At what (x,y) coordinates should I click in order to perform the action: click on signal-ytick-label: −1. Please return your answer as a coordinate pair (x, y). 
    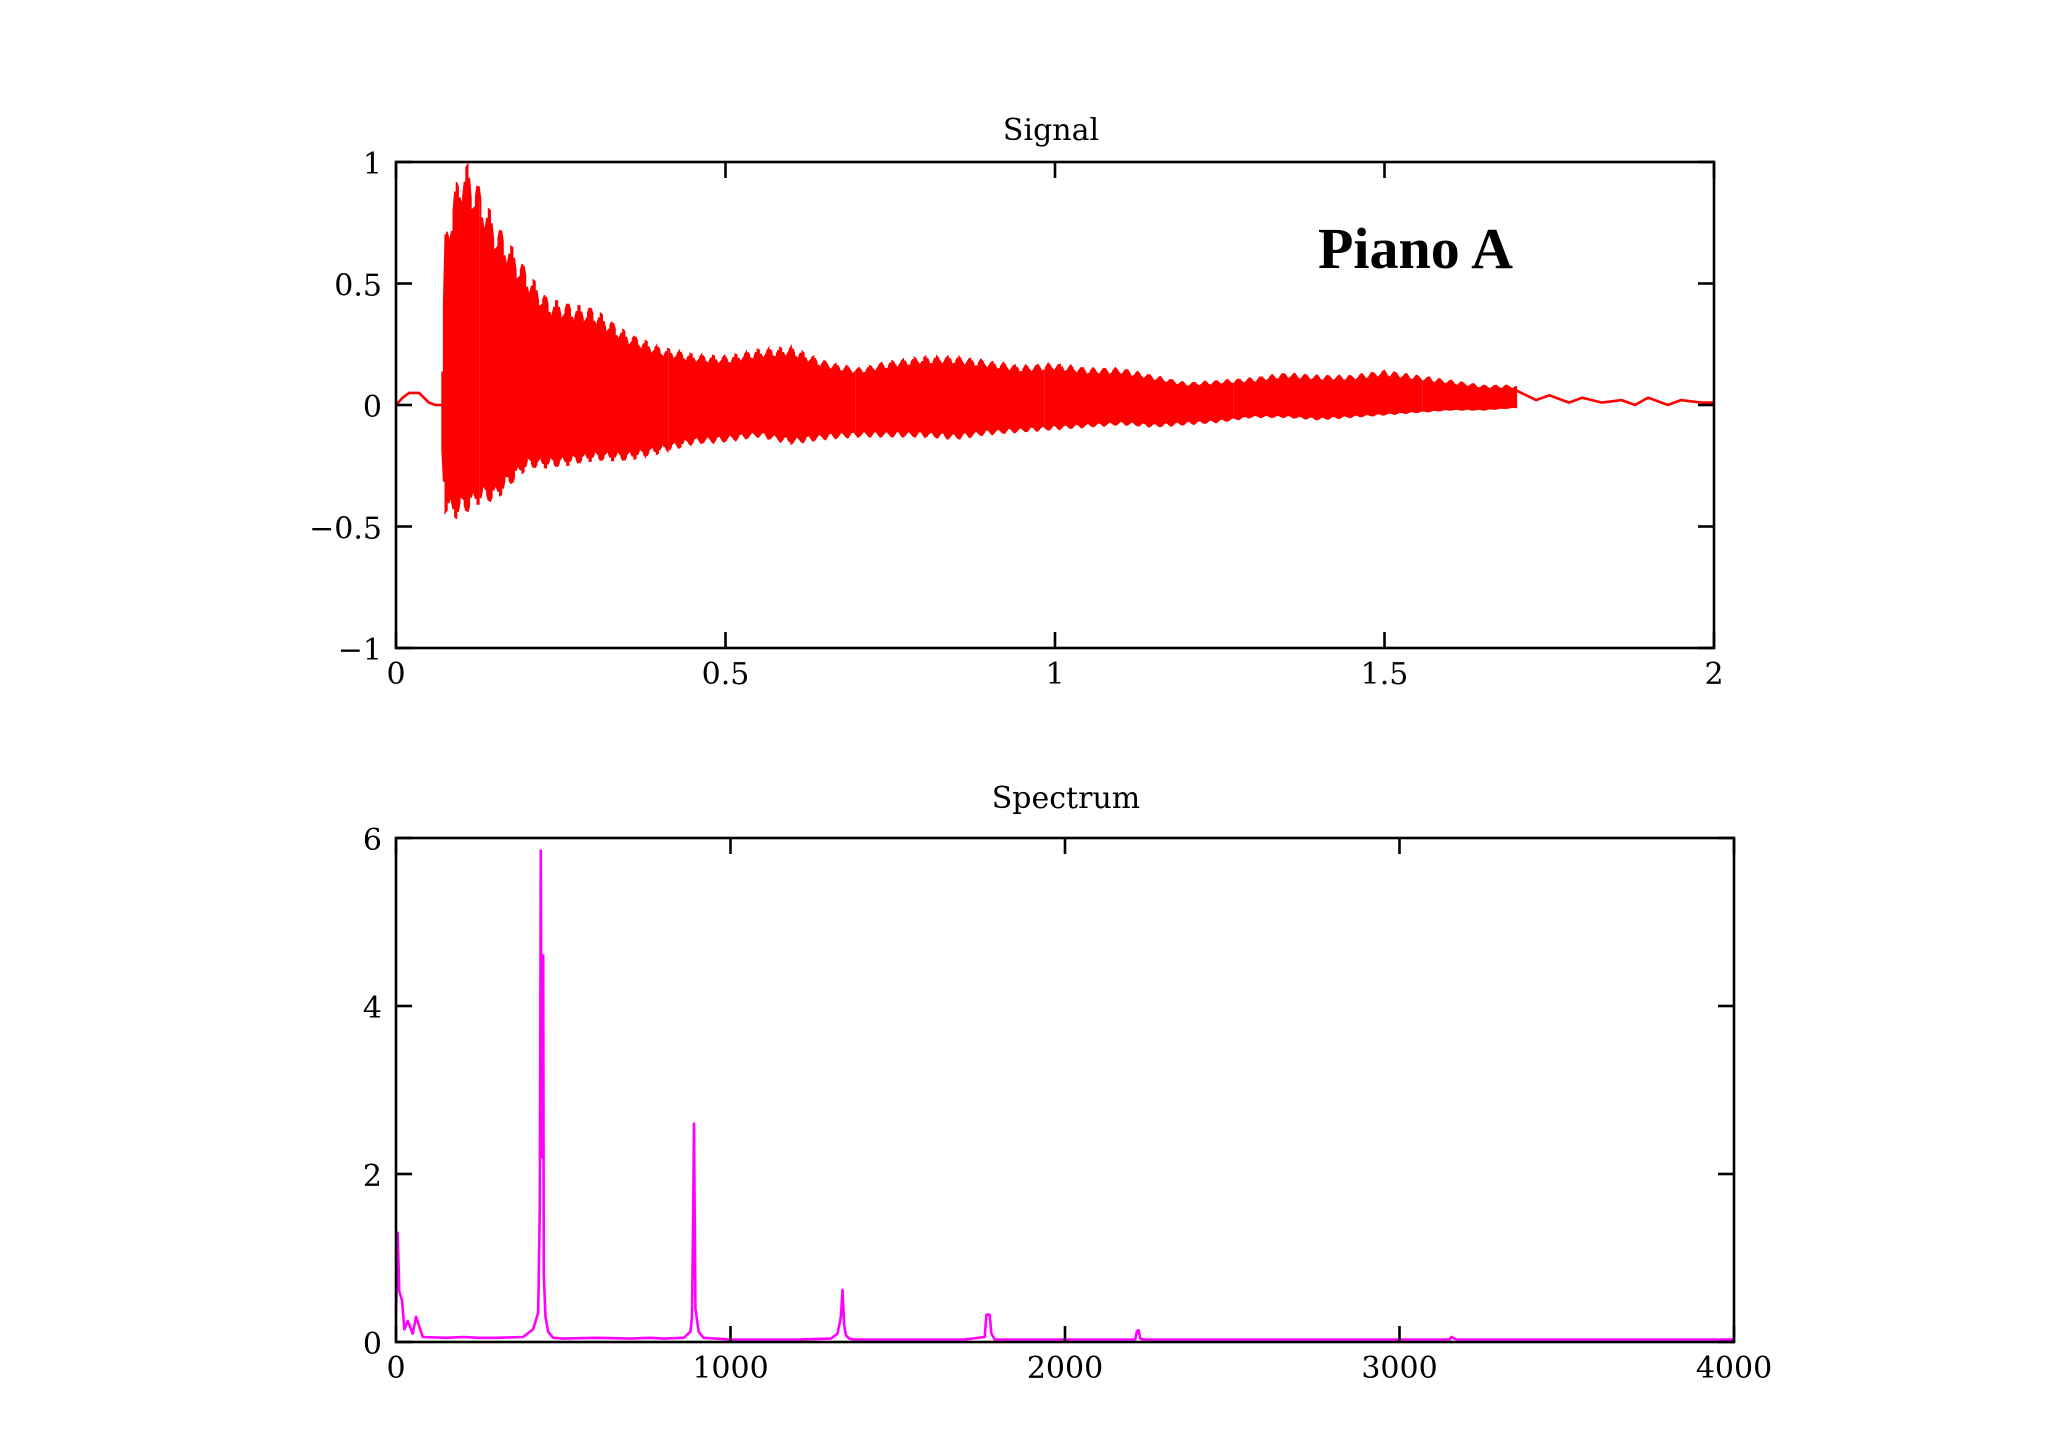
    Looking at the image, I should click on (360, 650).